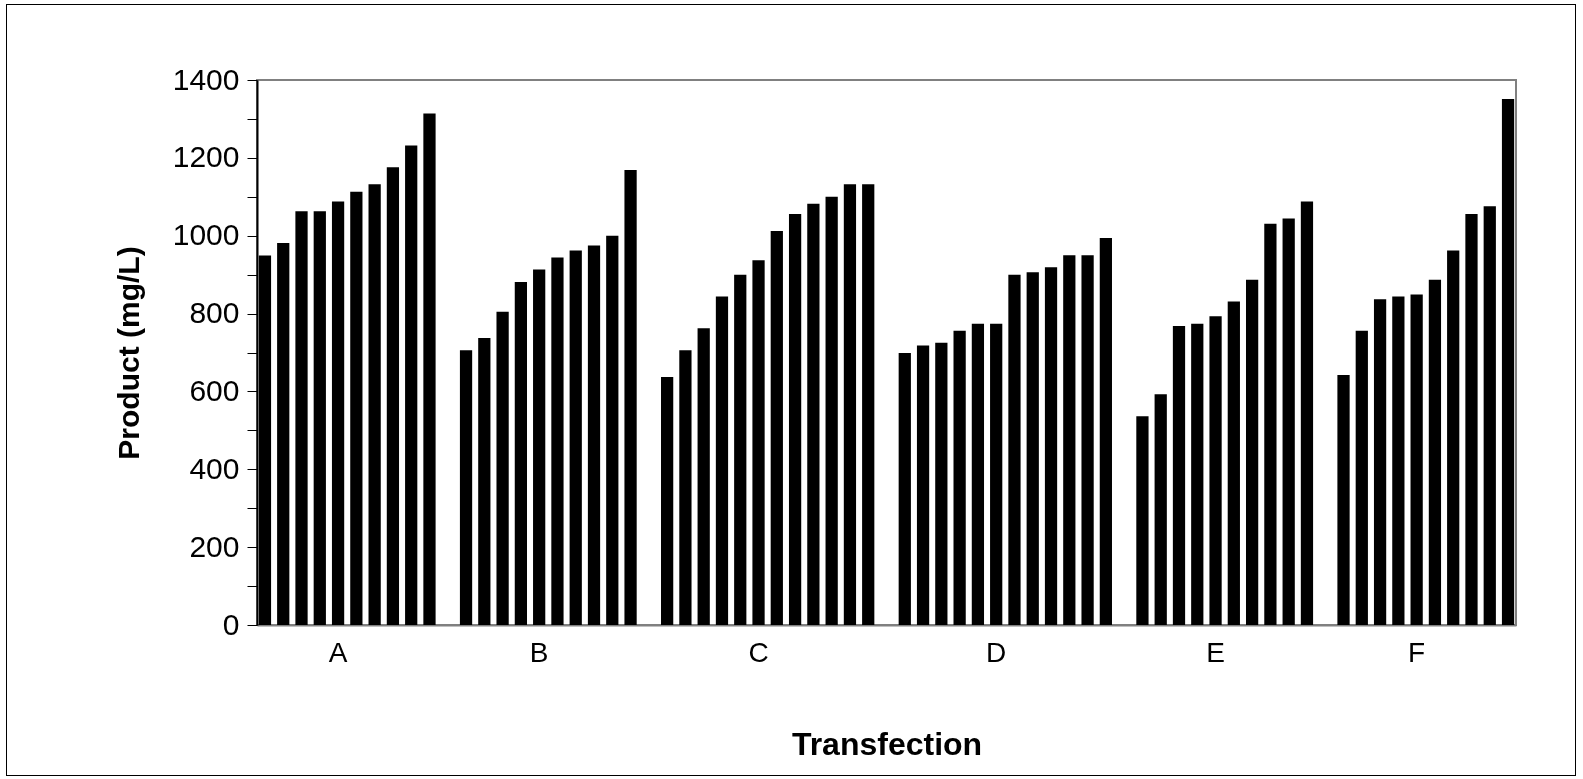 Image resolution: width=1583 pixels, height=779 pixels. I want to click on x-tick-label: D, so click(996, 652).